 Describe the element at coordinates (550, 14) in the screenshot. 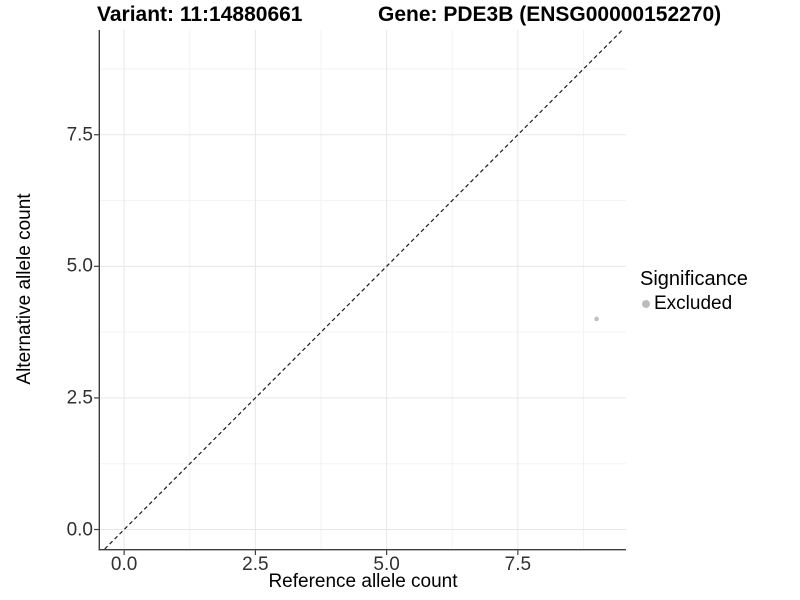

I see `plot-title-gene: Gene: PDE3B (ENSG00000152270)` at that location.